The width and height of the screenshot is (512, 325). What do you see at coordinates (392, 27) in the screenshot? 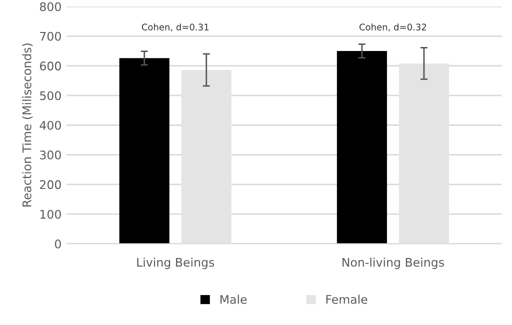
I see `annotation: Cohen, d=0.32` at bounding box center [392, 27].